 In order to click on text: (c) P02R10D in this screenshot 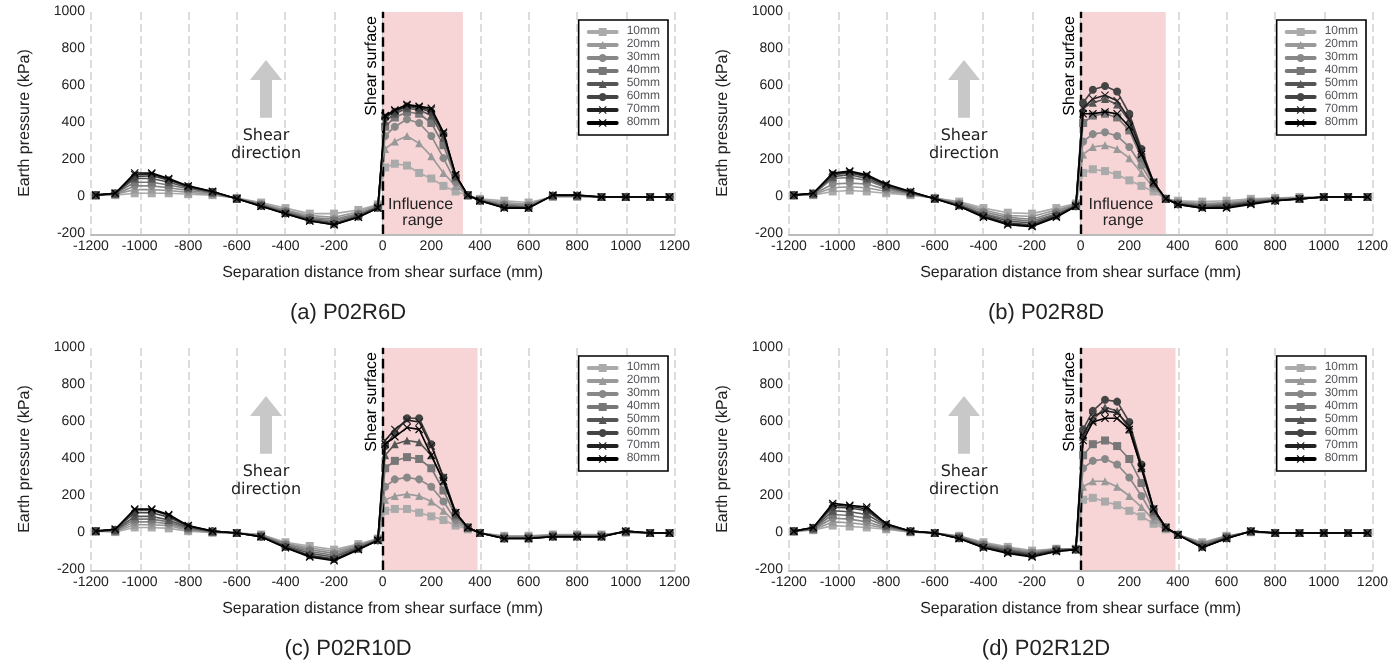, I will do `click(348, 649)`.